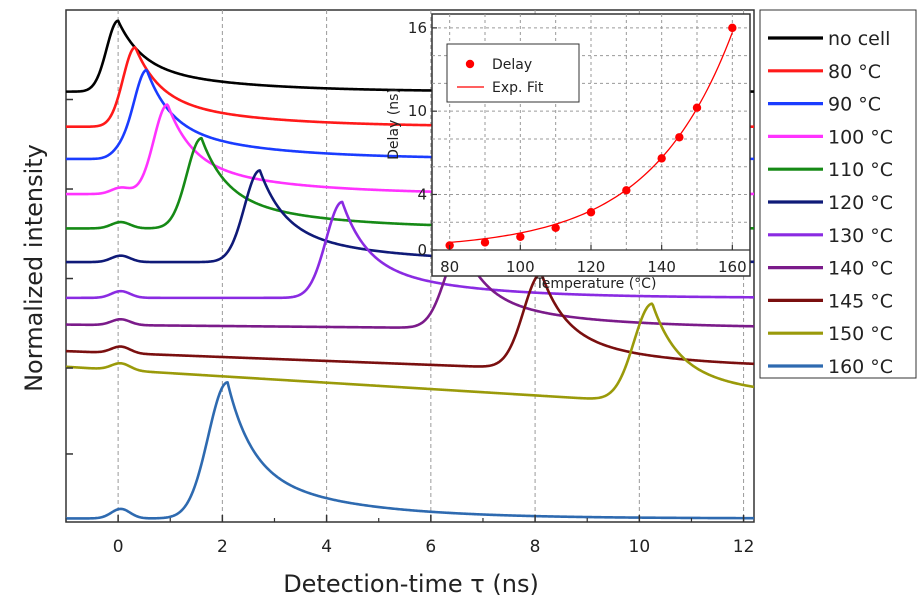 This screenshot has height=604, width=920. Describe the element at coordinates (411, 584) in the screenshot. I see `x-axis-title: Detection-time τ (ns)` at that location.